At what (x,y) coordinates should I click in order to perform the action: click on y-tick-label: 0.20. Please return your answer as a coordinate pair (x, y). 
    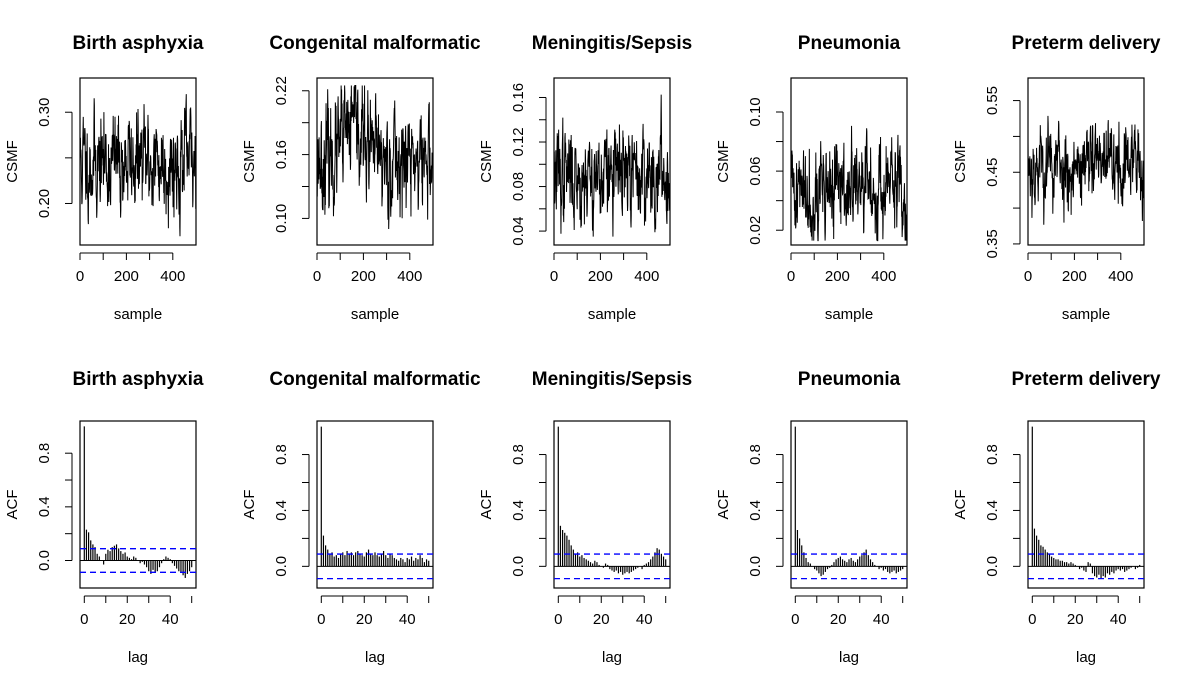
    Looking at the image, I should click on (44, 203).